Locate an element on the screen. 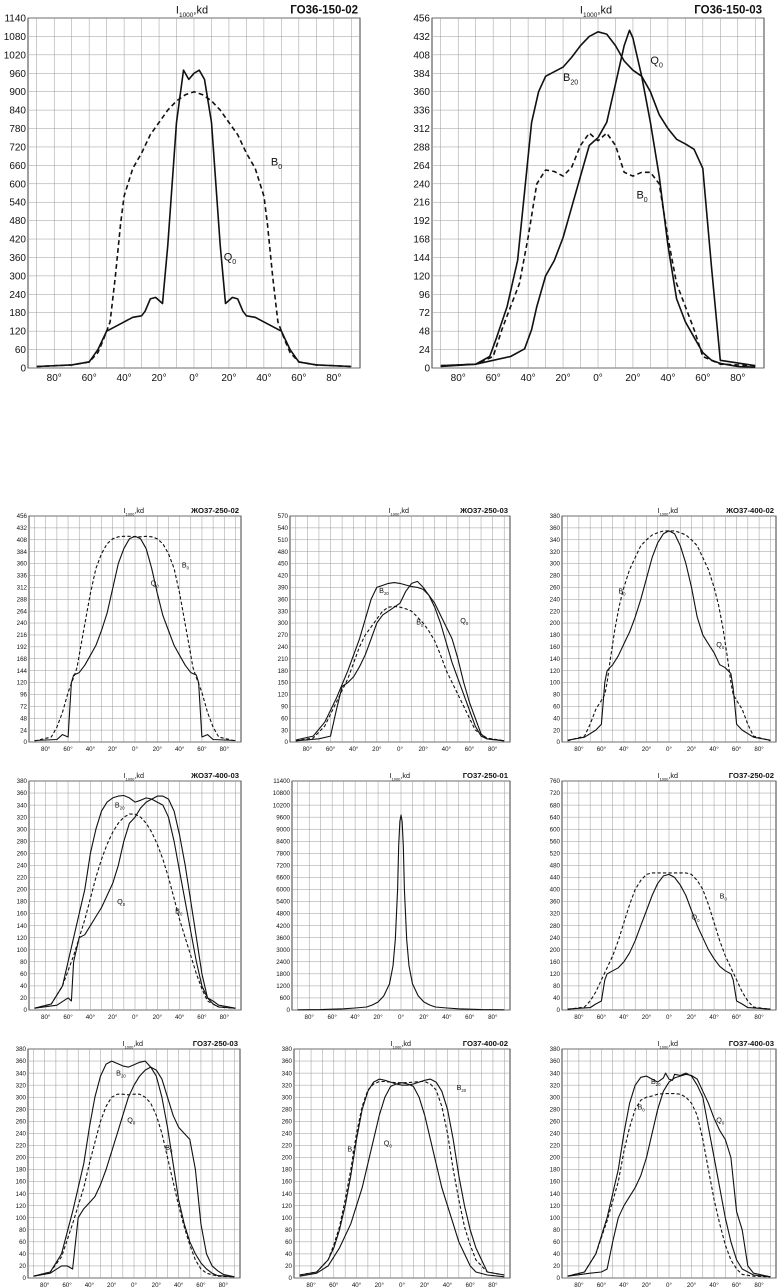  y-tick-label: 160 is located at coordinates (287, 1182).